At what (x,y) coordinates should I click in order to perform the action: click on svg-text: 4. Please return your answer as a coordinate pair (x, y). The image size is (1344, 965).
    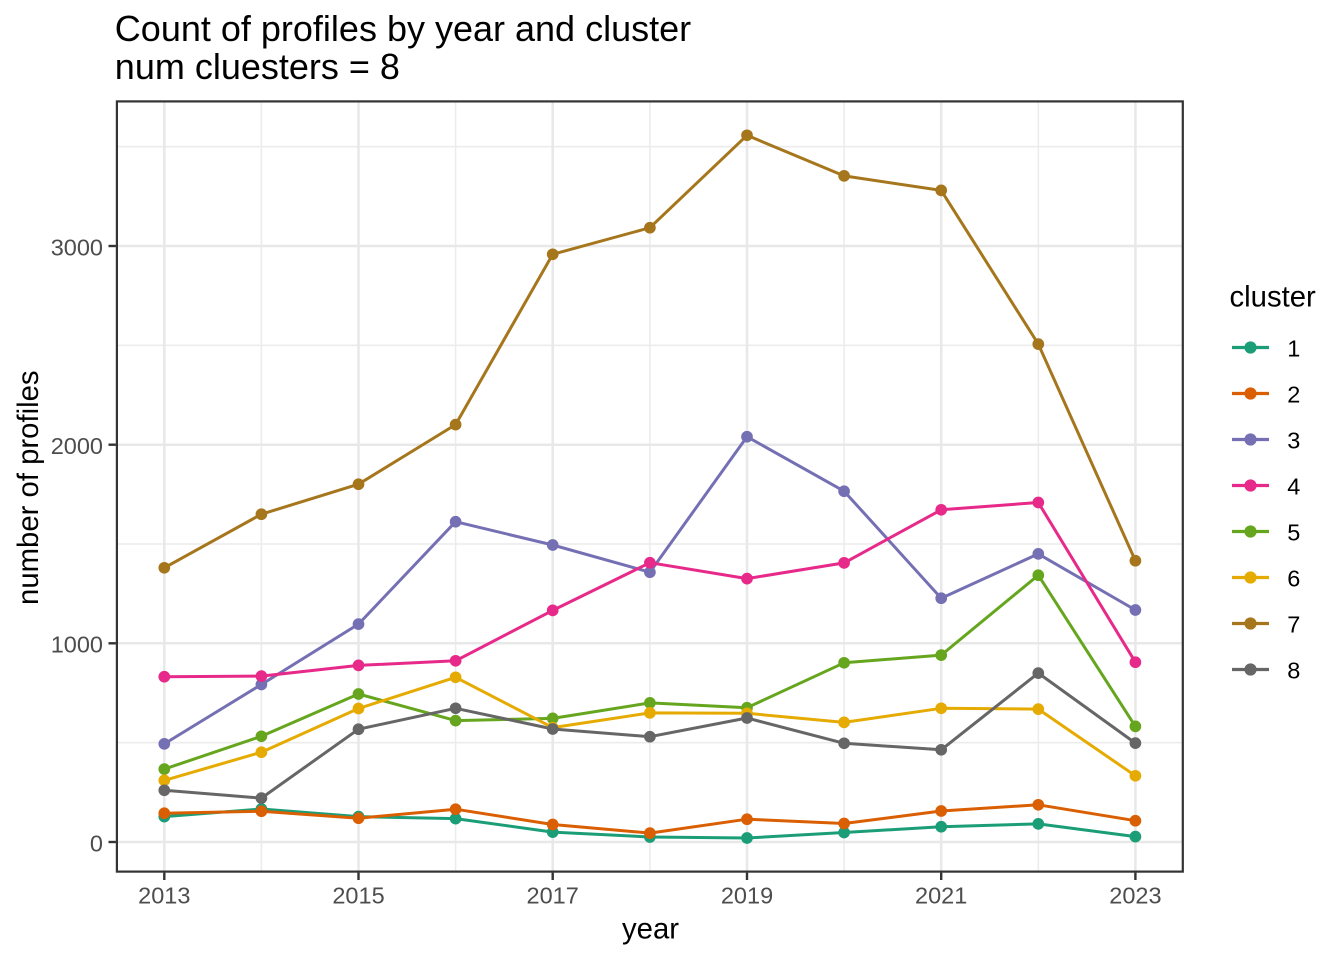
    Looking at the image, I should click on (1293, 487).